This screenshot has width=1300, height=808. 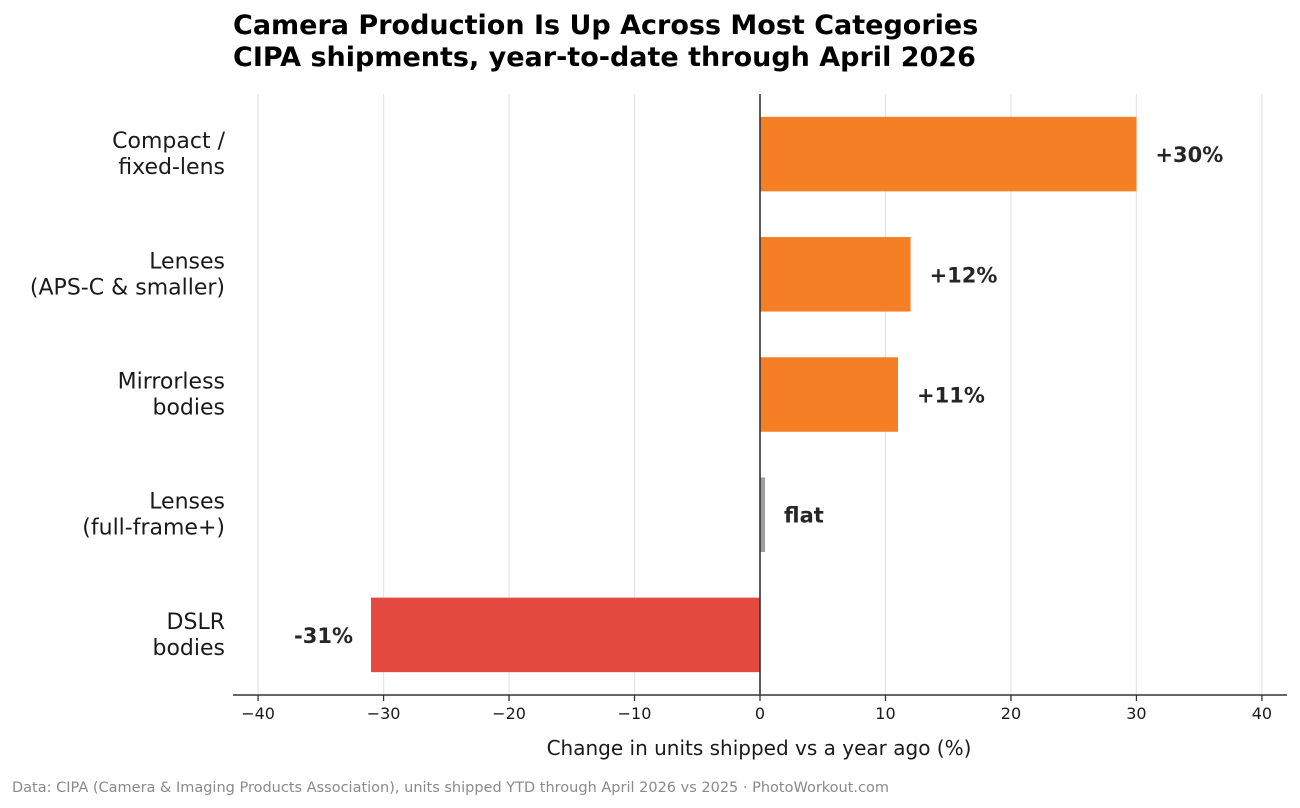 I want to click on x-tick-label: −10, so click(x=635, y=713).